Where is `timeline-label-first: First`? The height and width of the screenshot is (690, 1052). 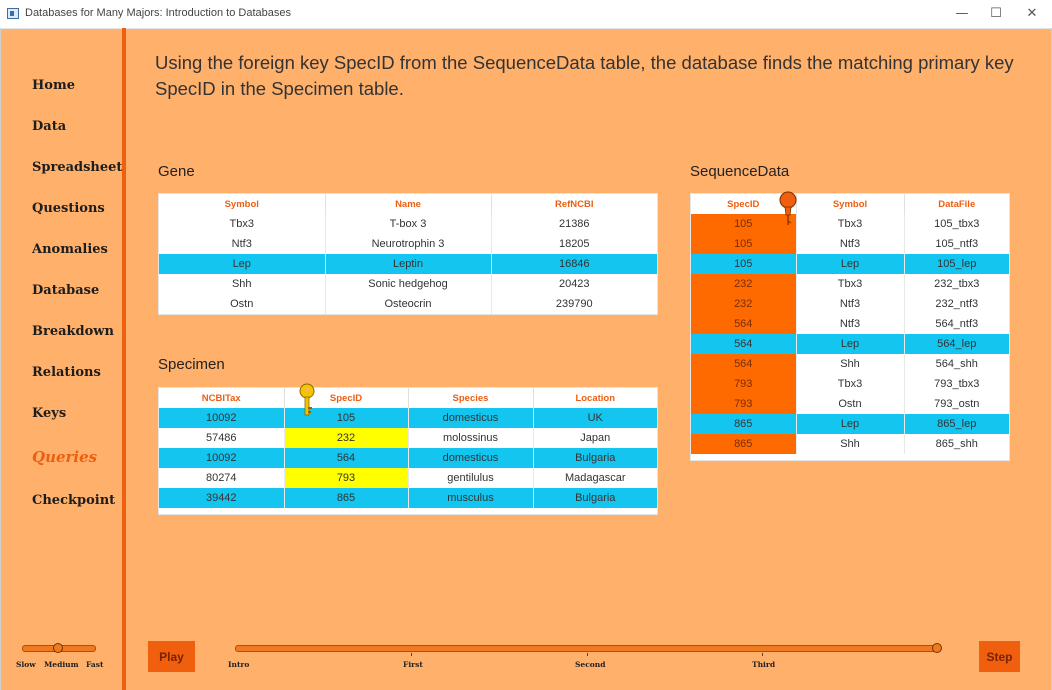 timeline-label-first: First is located at coordinates (413, 664).